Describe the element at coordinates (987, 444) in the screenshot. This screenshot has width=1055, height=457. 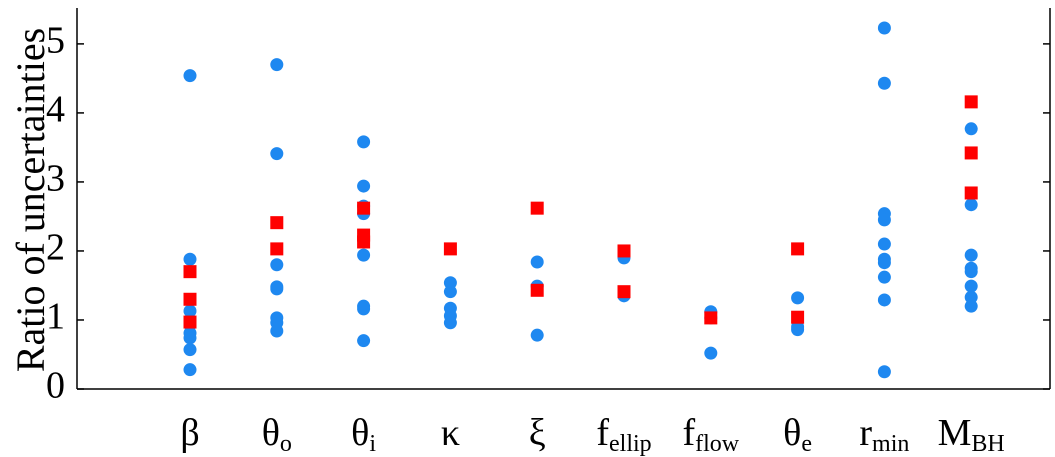
I see `label-subscript: BH` at that location.